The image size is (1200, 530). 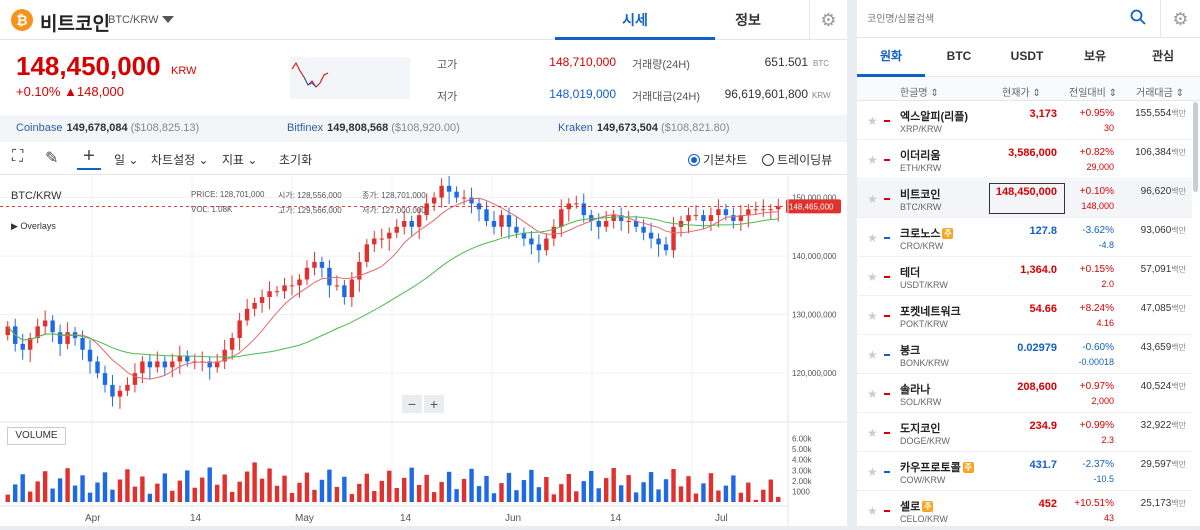 What do you see at coordinates (1093, 93) in the screenshot?
I see `col-change: 전일대비 ⇕` at bounding box center [1093, 93].